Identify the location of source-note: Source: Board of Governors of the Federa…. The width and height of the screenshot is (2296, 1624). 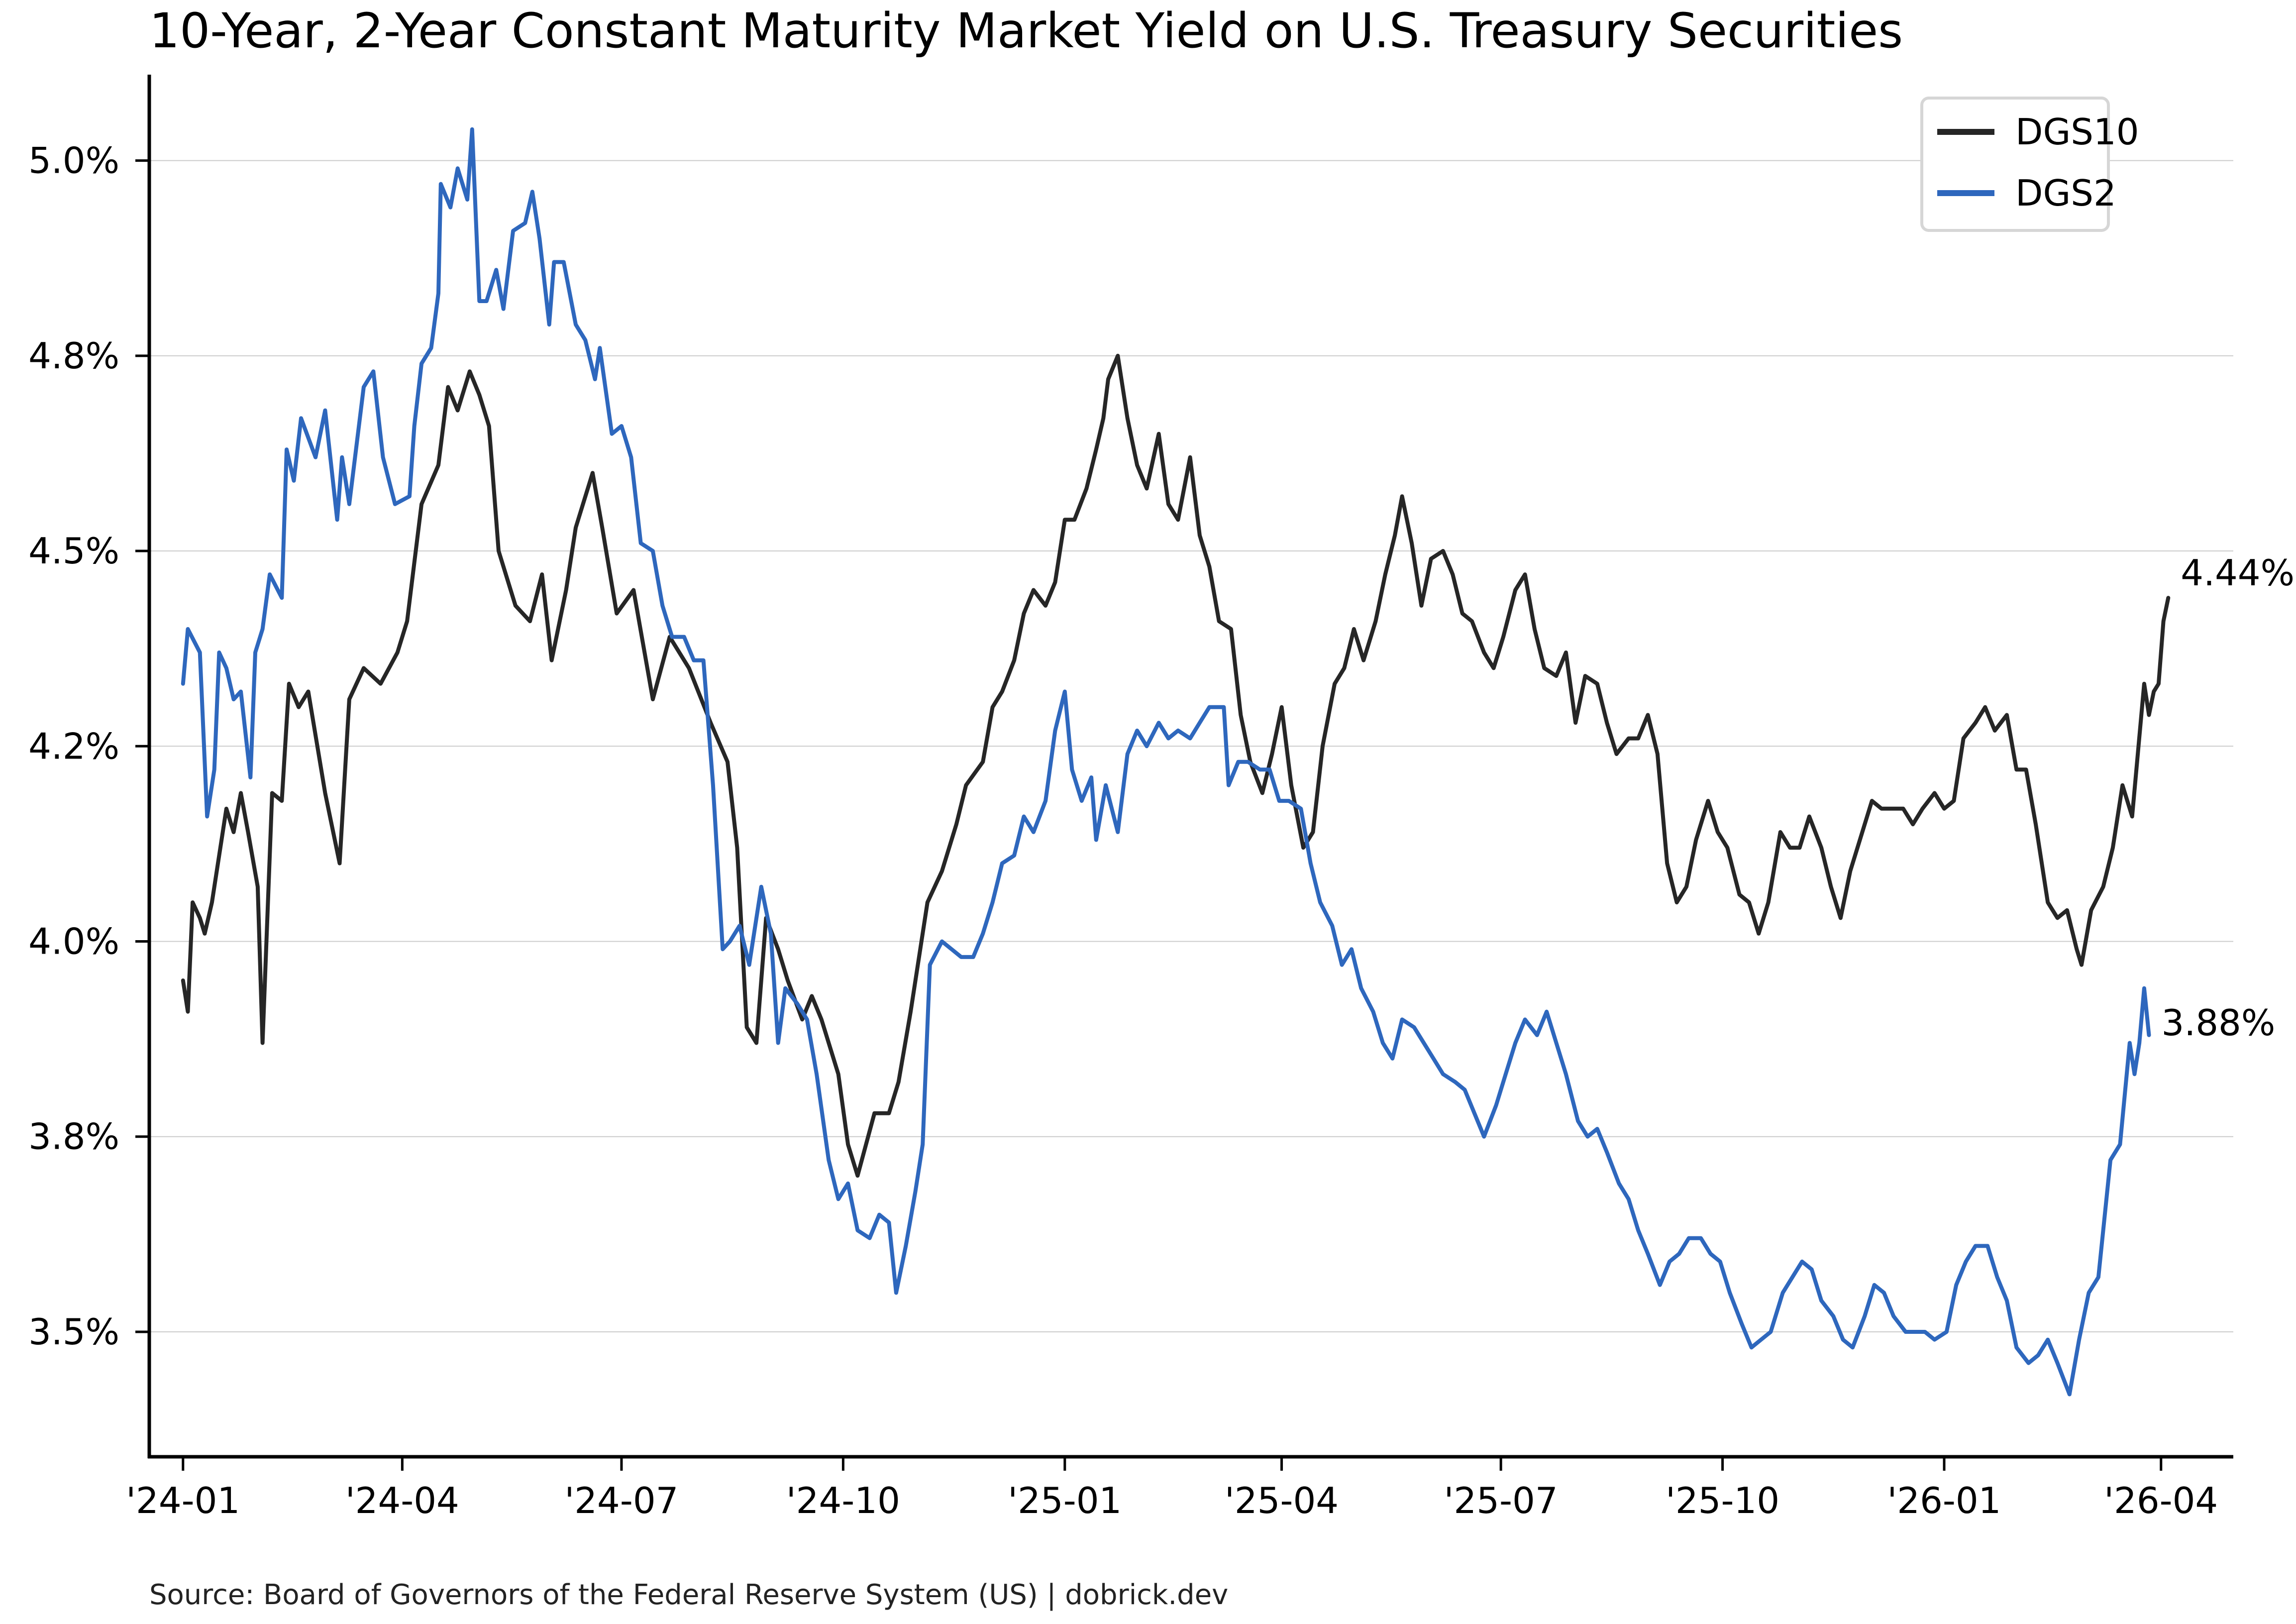
(688, 1595).